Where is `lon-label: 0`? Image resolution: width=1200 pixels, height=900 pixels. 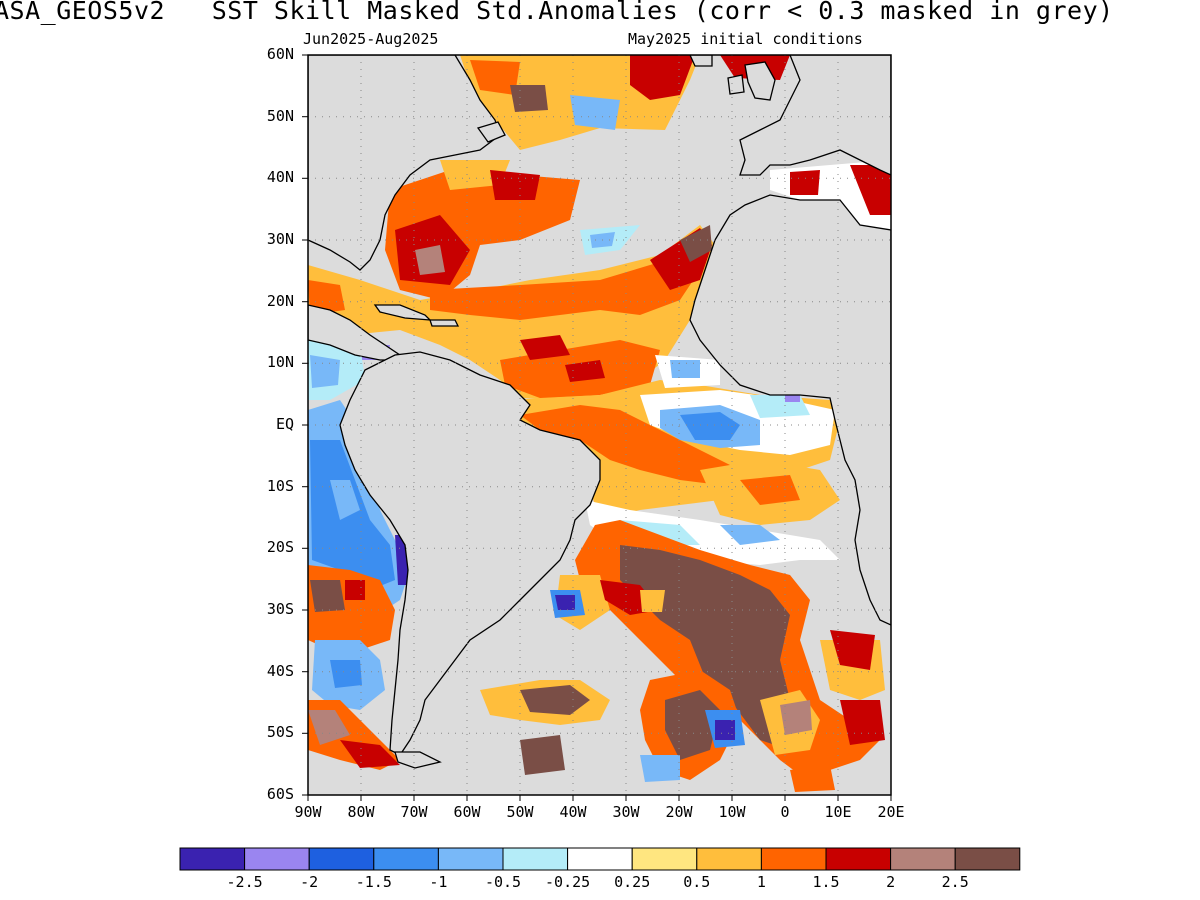
lon-label: 0 is located at coordinates (785, 812).